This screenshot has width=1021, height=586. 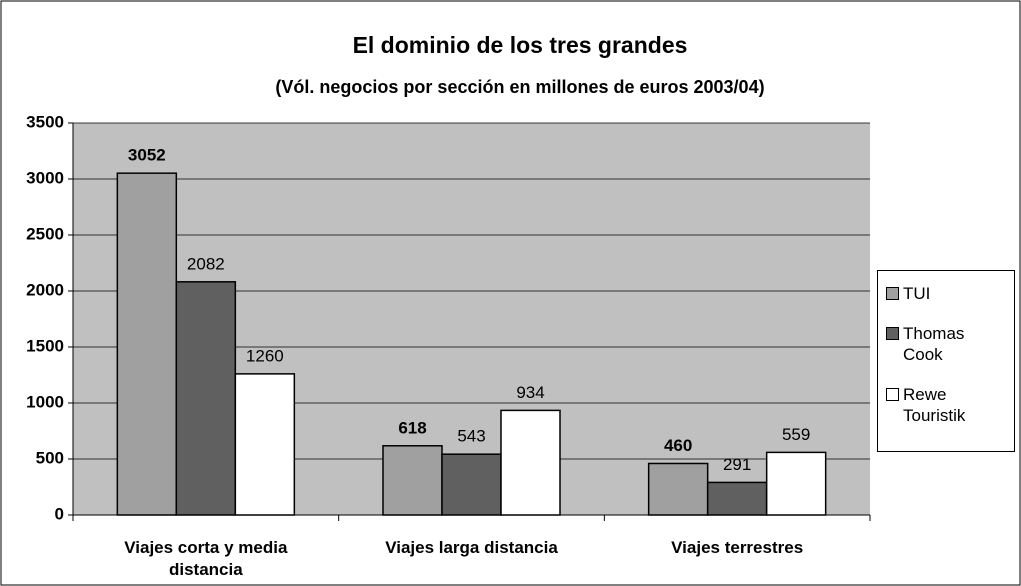 I want to click on legend: TUI Thomas Cook Rewe Touristik, so click(x=946, y=361).